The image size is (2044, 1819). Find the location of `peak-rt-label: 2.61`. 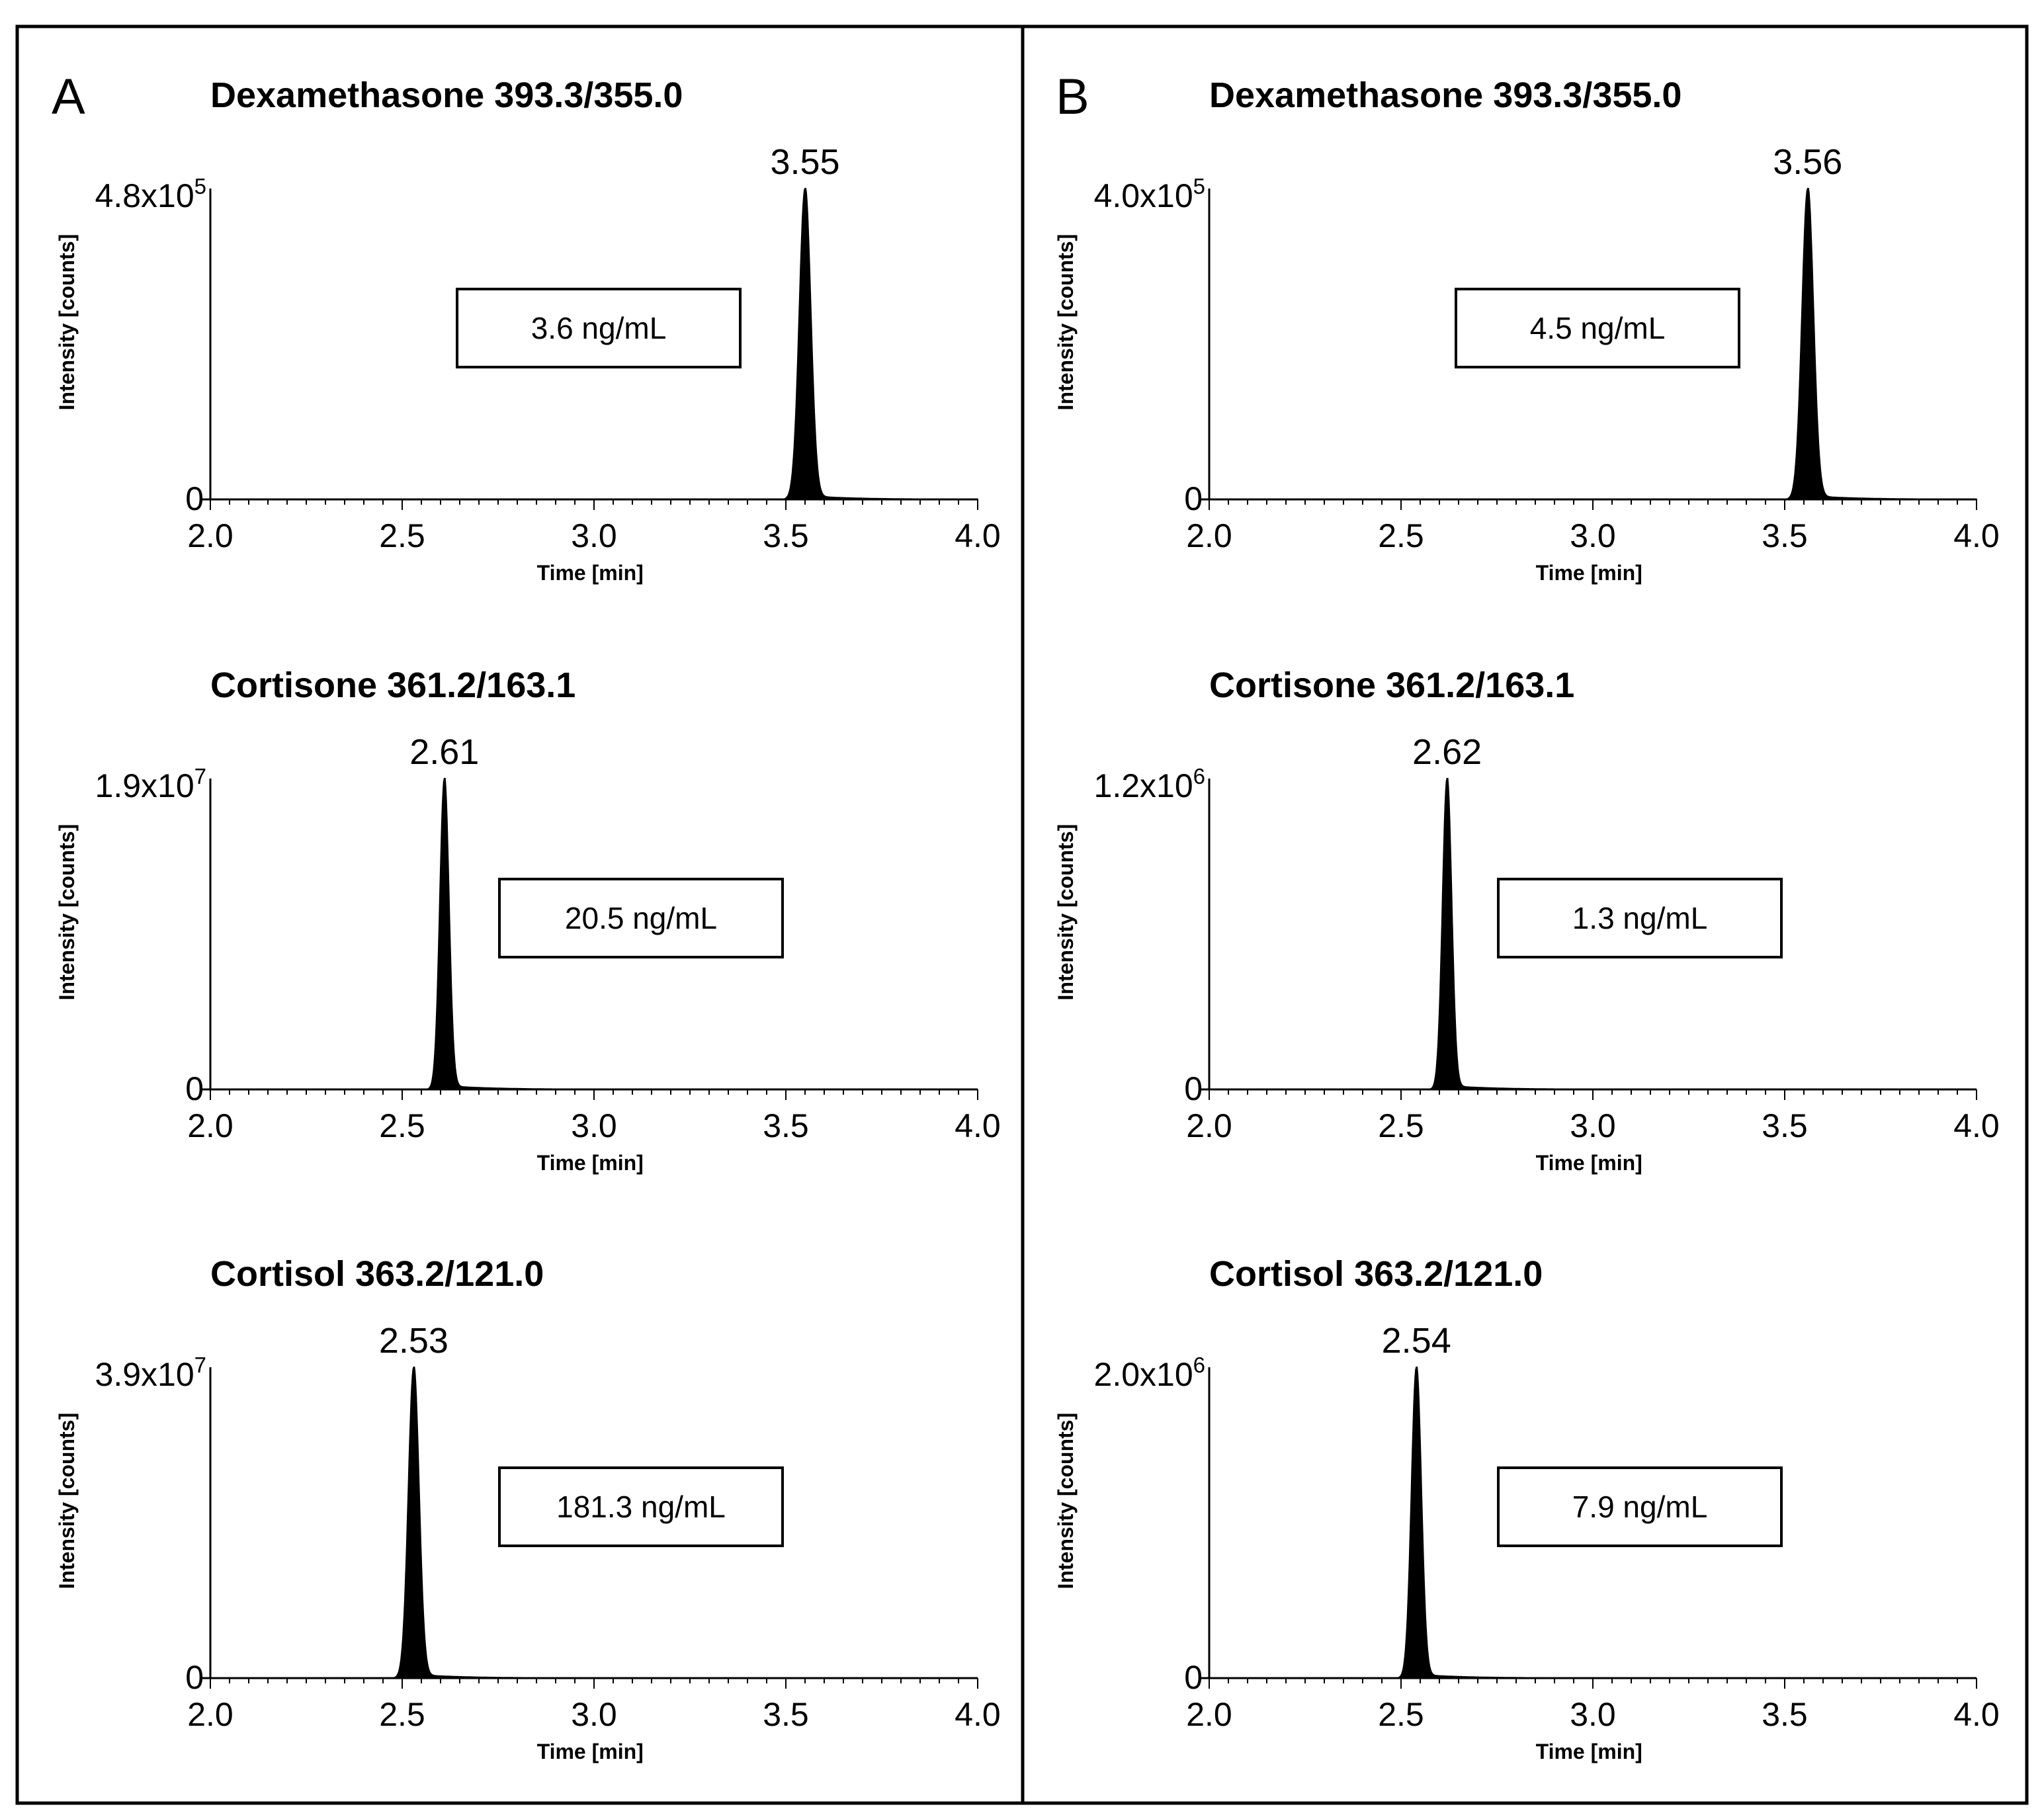

peak-rt-label: 2.61 is located at coordinates (444, 752).